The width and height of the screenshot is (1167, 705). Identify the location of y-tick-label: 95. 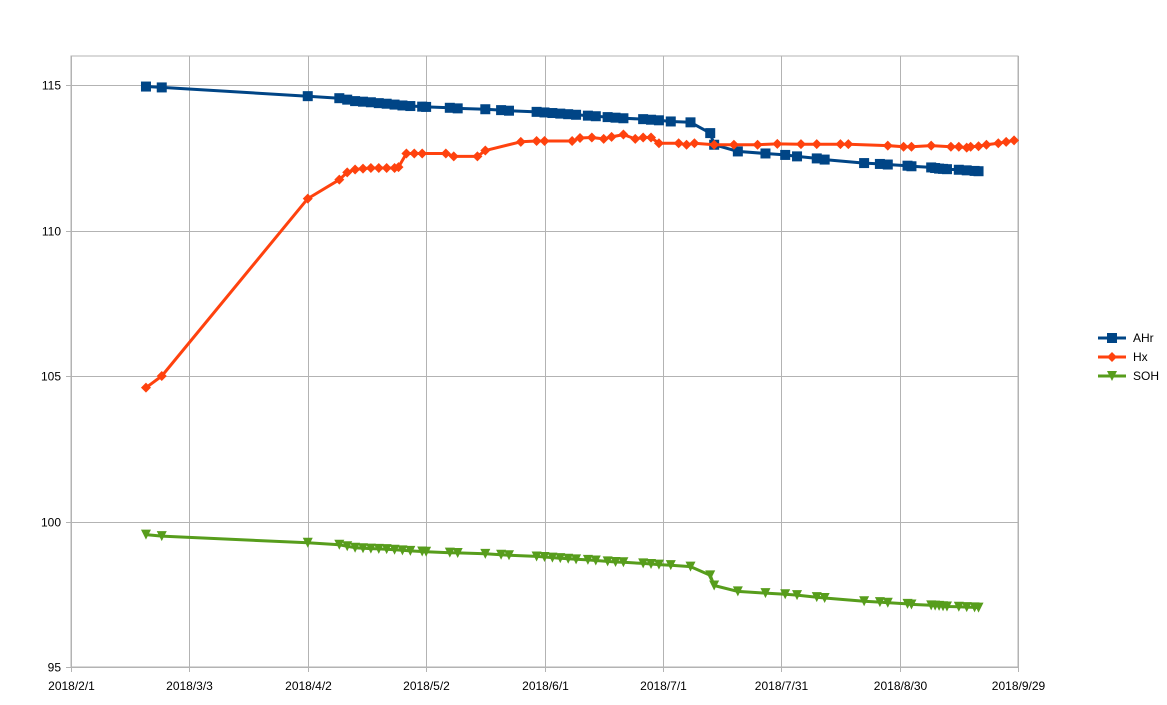
(55, 668).